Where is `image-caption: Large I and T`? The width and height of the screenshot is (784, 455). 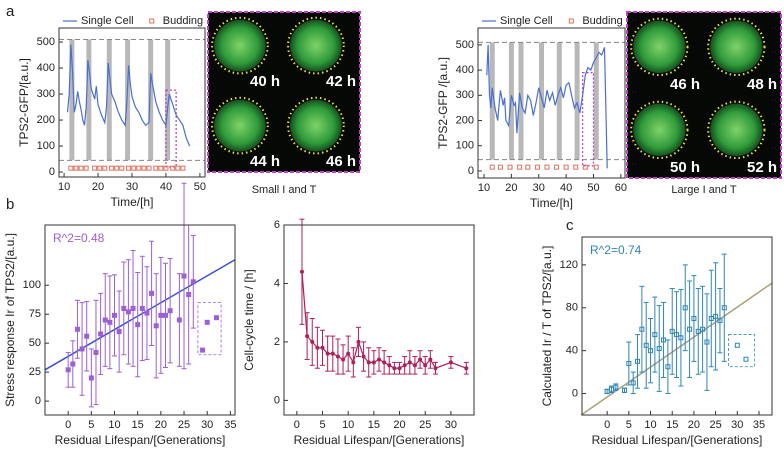 image-caption: Large I and T is located at coordinates (704, 190).